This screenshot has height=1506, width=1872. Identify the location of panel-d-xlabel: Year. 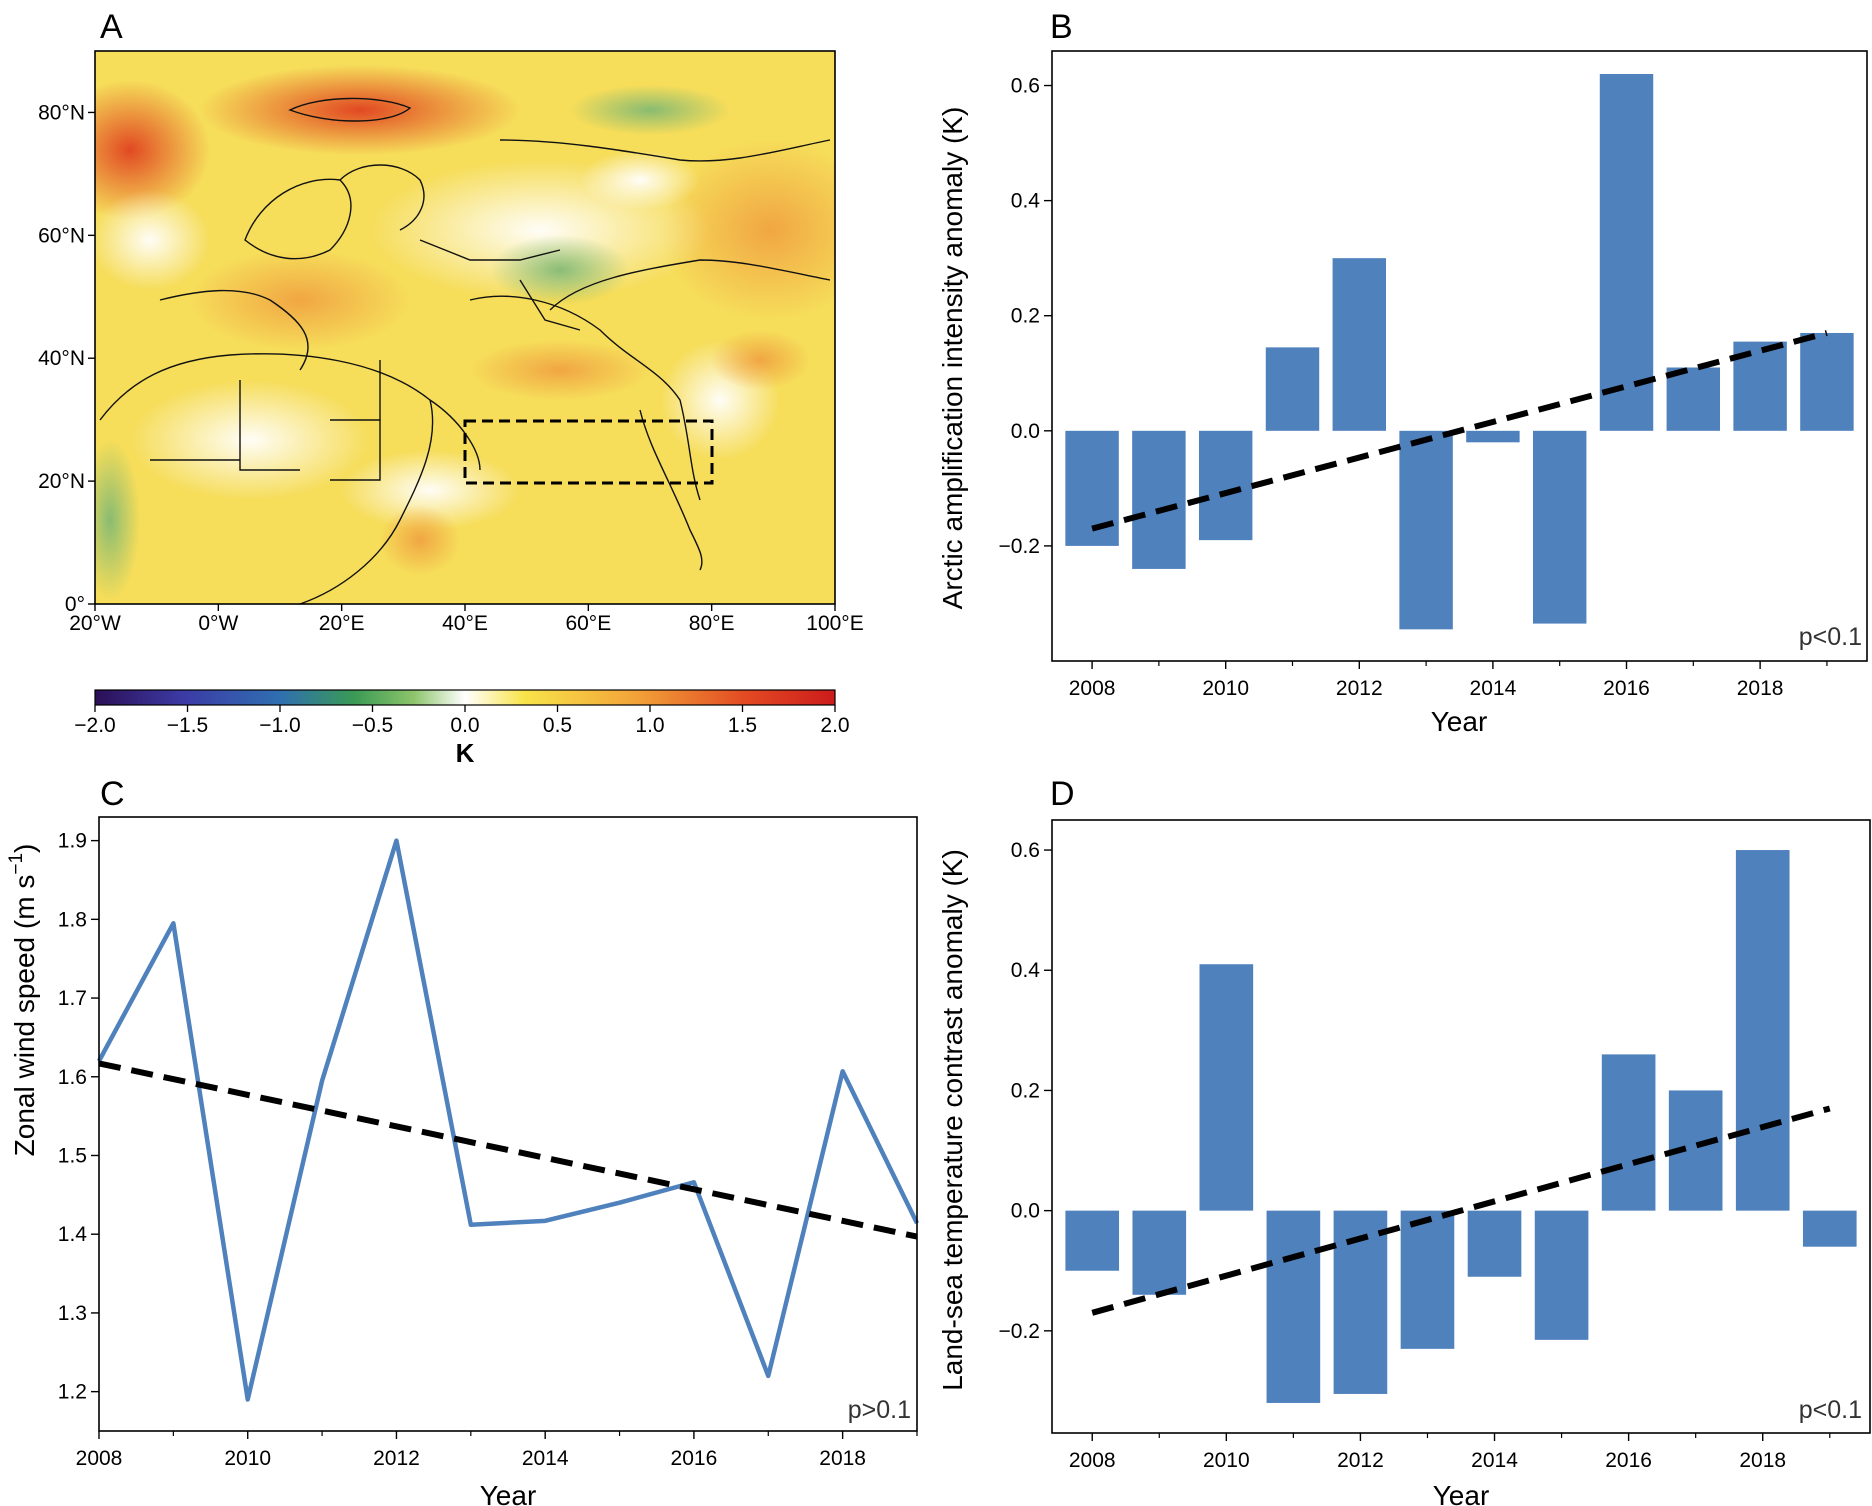
(1461, 1493).